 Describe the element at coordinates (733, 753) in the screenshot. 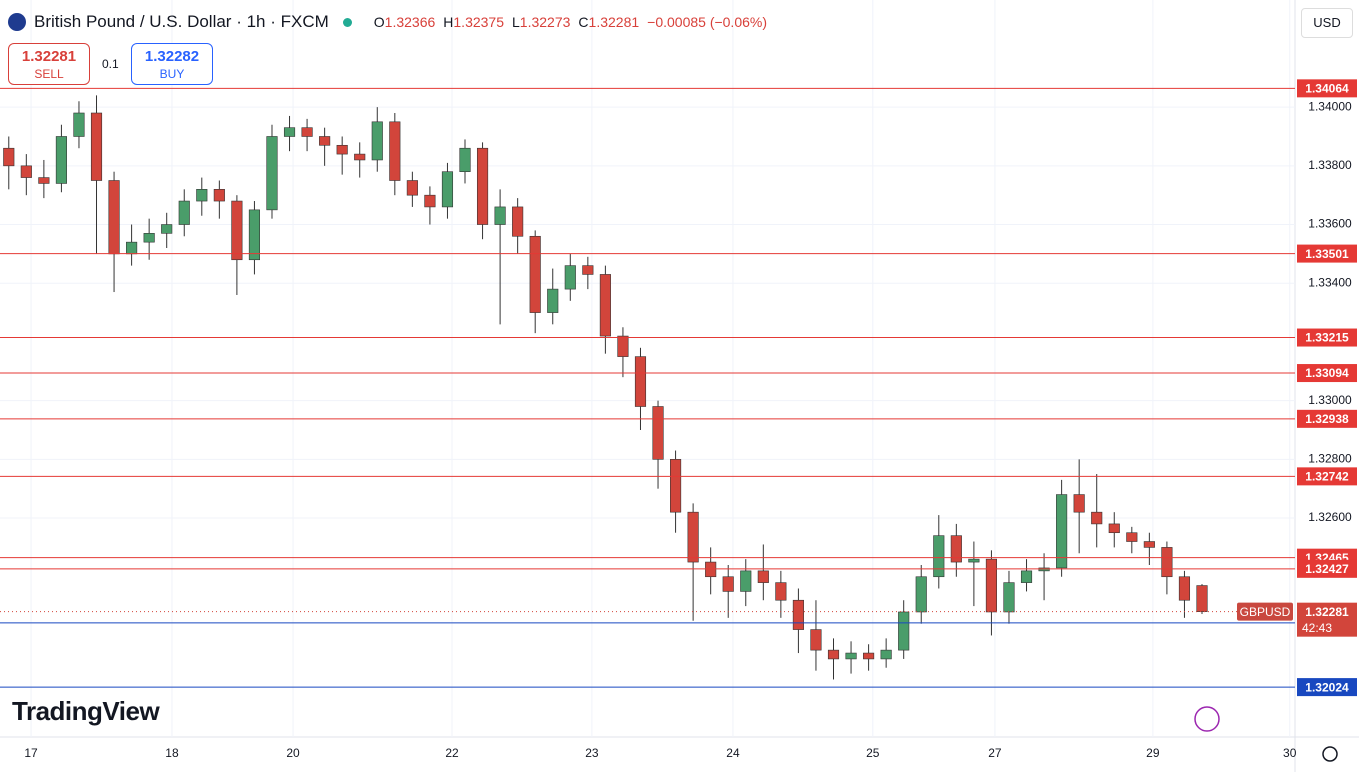

I see `x-tick-label: 24` at that location.